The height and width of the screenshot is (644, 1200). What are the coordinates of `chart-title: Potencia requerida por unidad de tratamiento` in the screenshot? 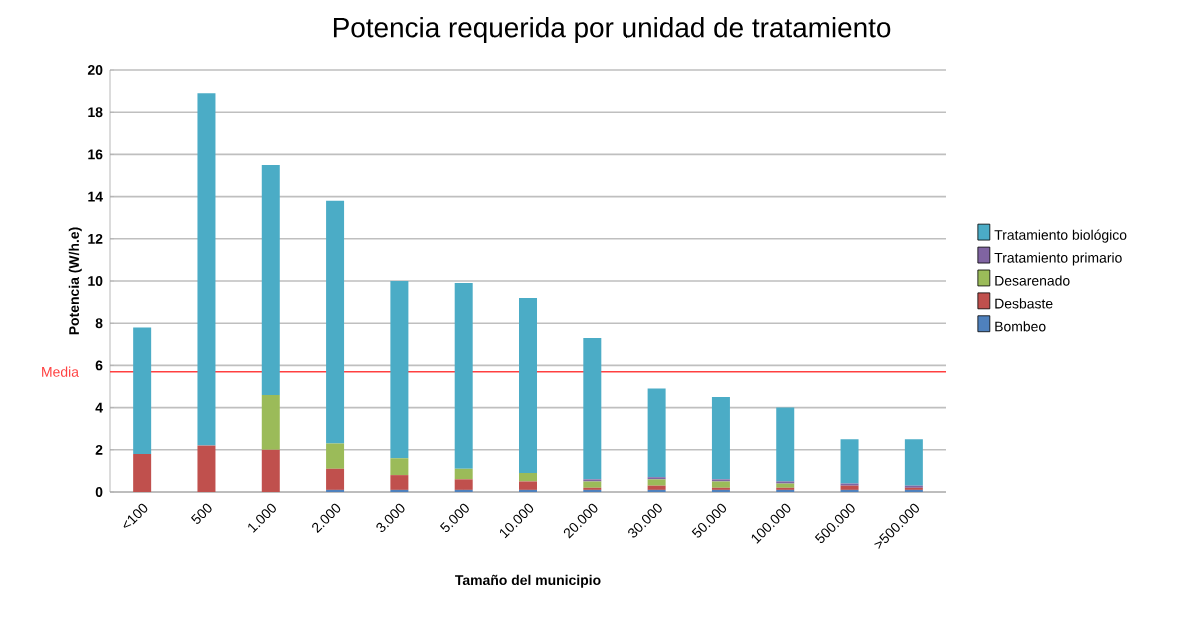 It's located at (612, 30).